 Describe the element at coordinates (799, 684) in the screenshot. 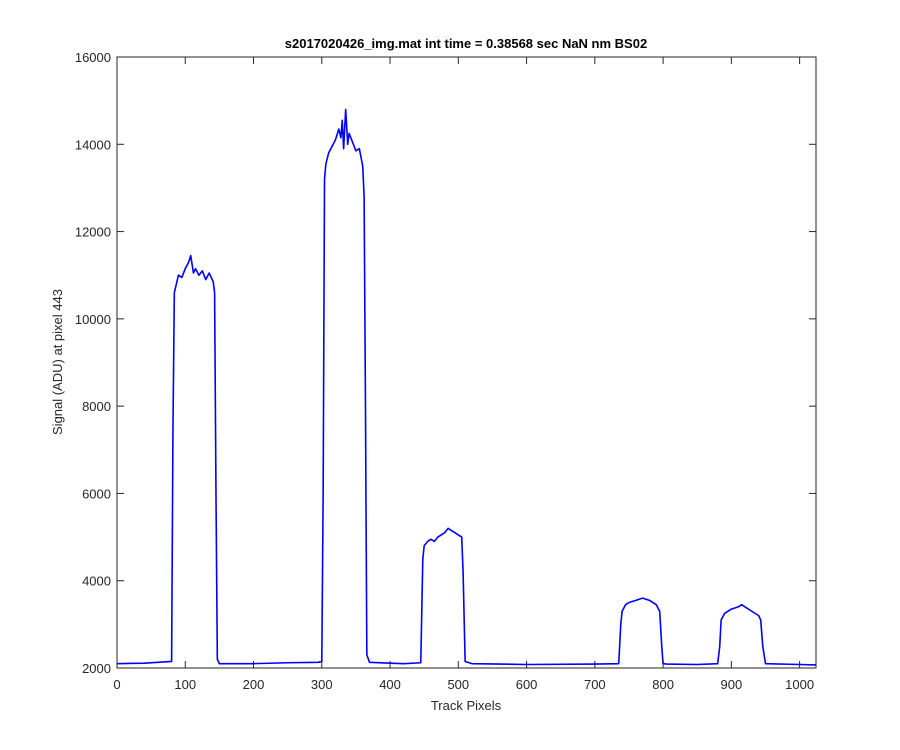

I see `x-tick-label: 1000` at that location.